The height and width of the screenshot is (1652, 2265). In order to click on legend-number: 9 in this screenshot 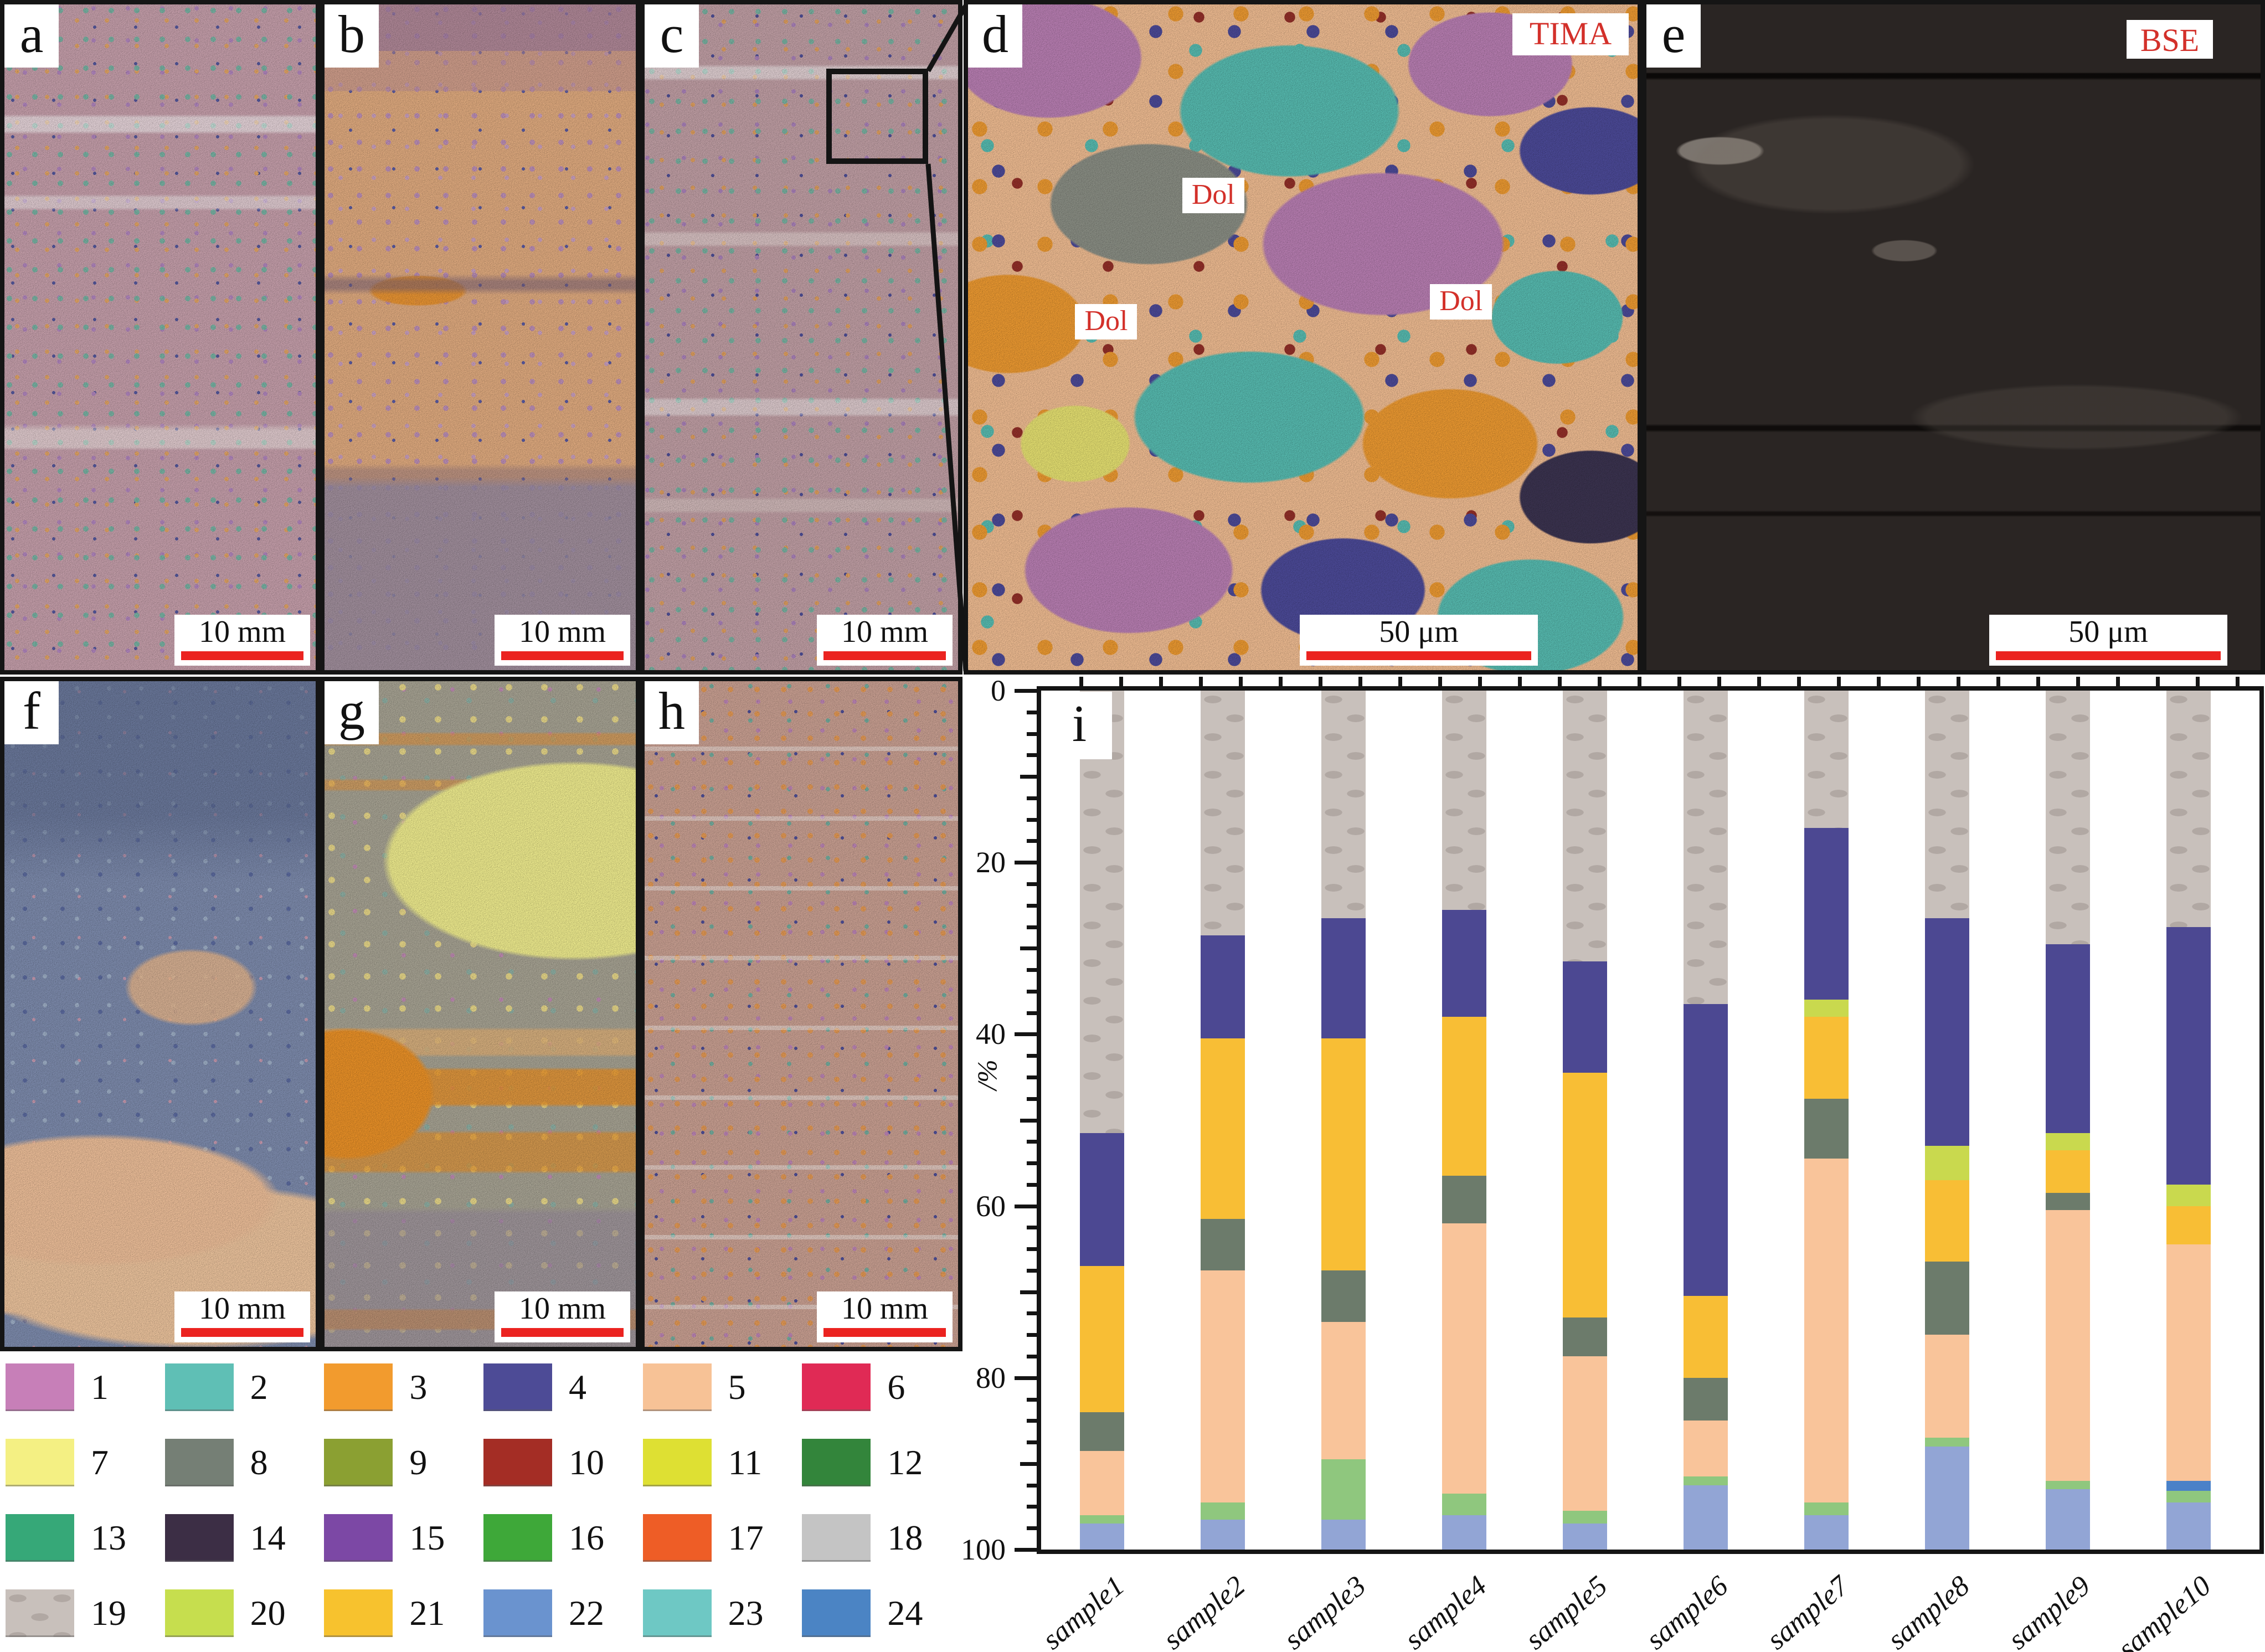, I will do `click(418, 1462)`.